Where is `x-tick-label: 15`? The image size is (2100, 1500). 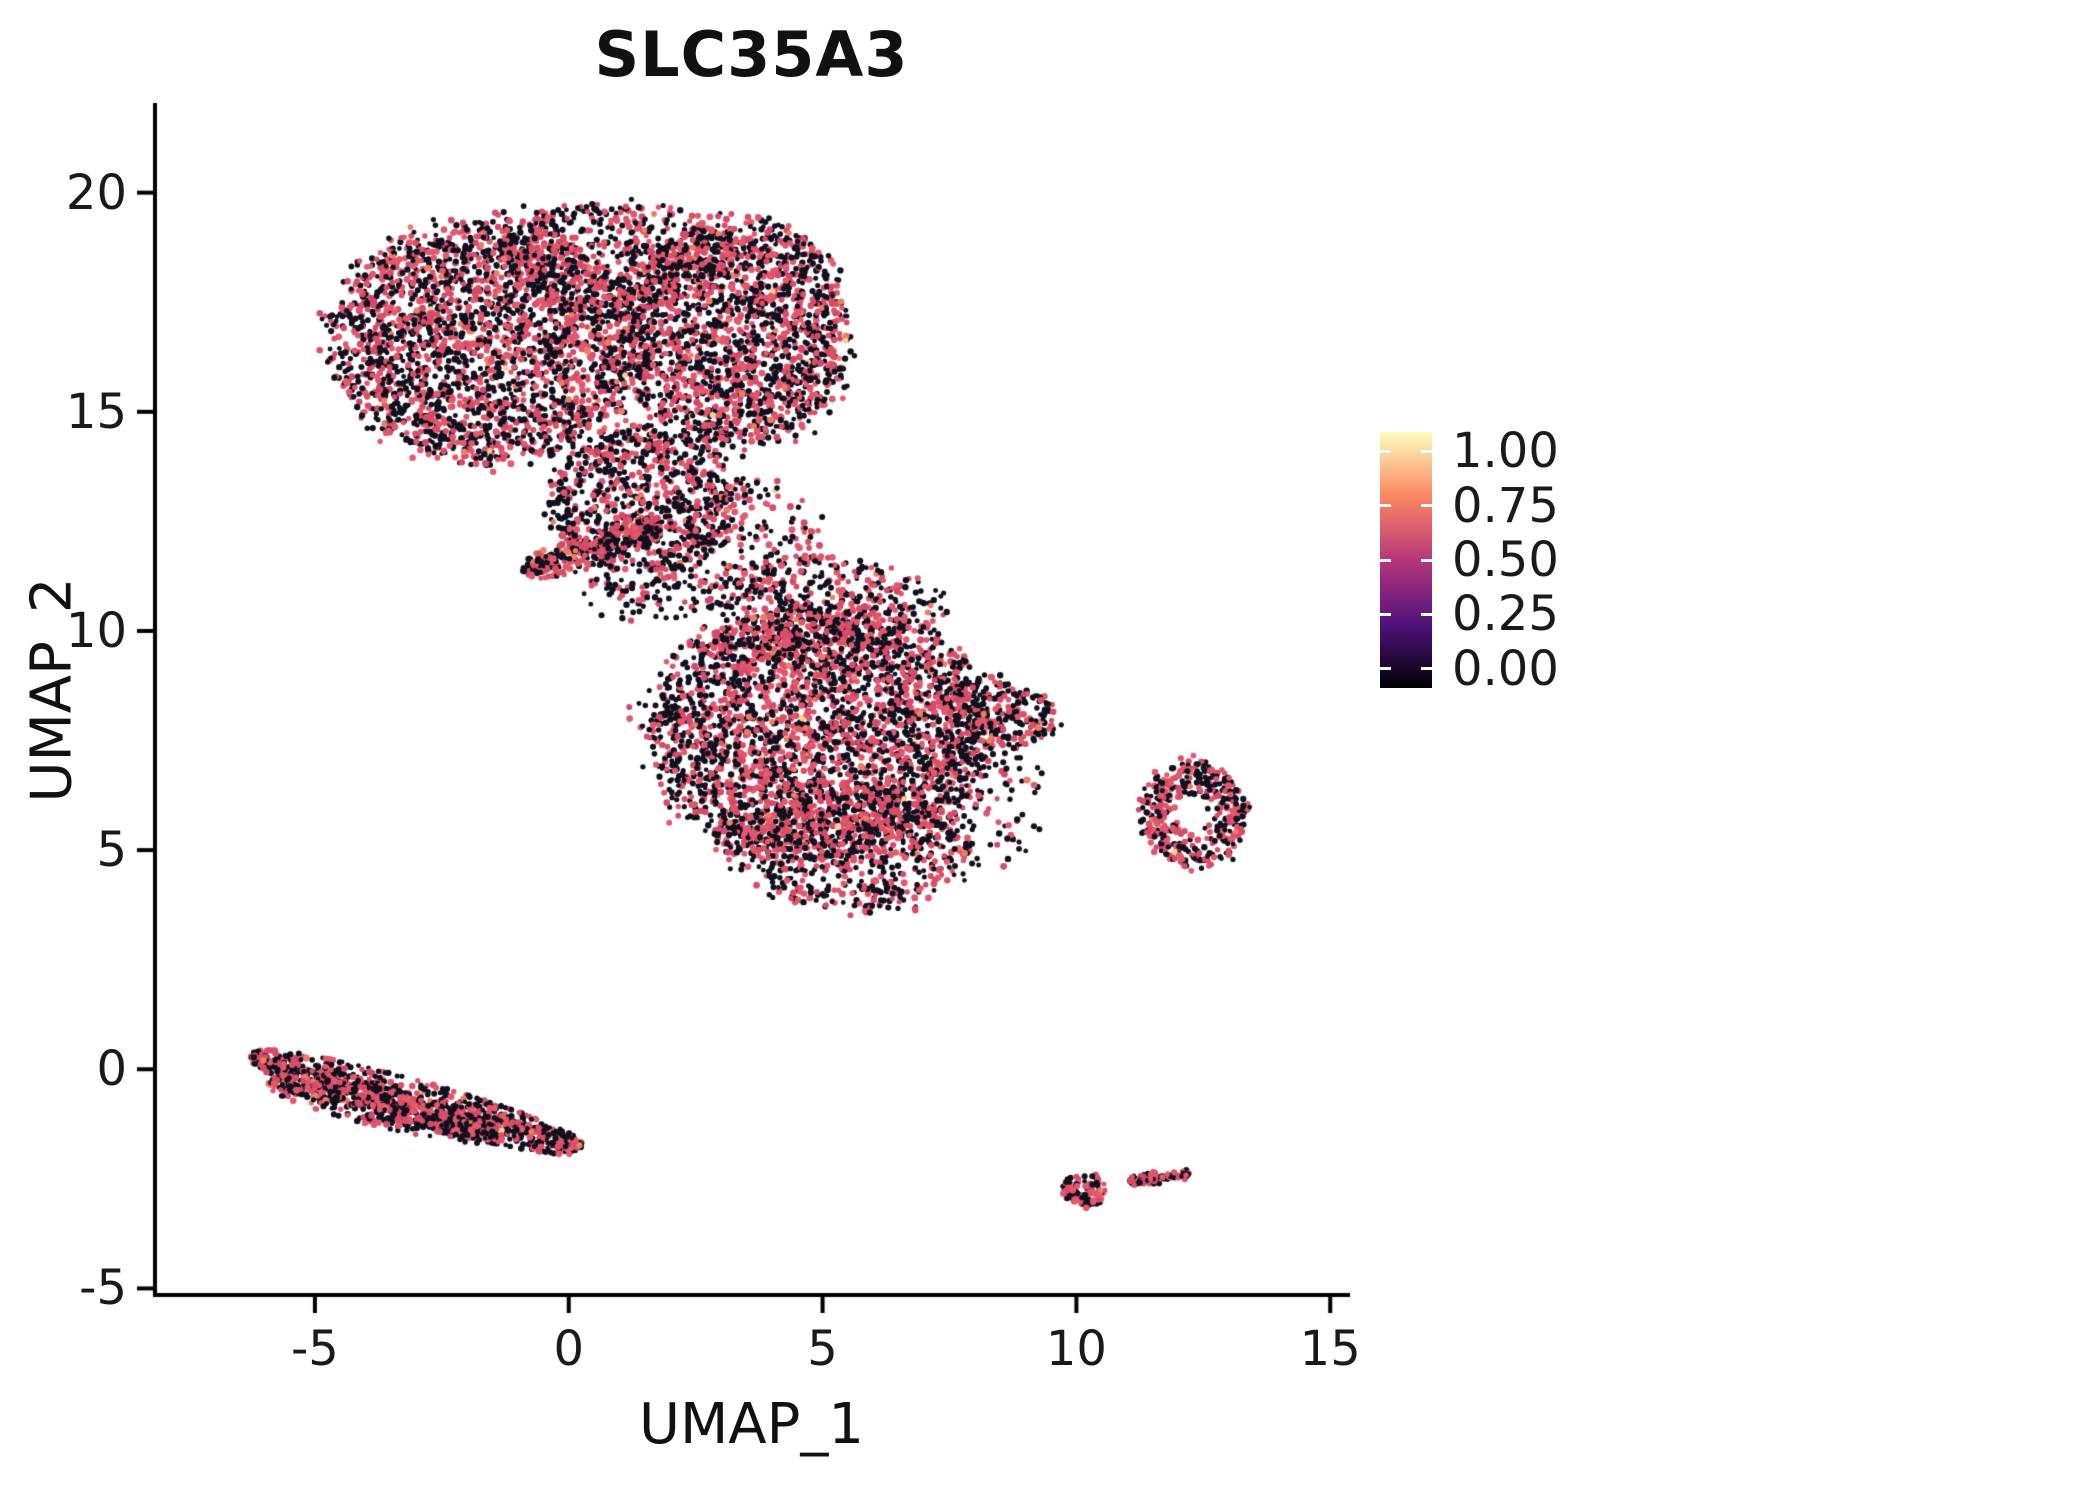 x-tick-label: 15 is located at coordinates (1330, 1349).